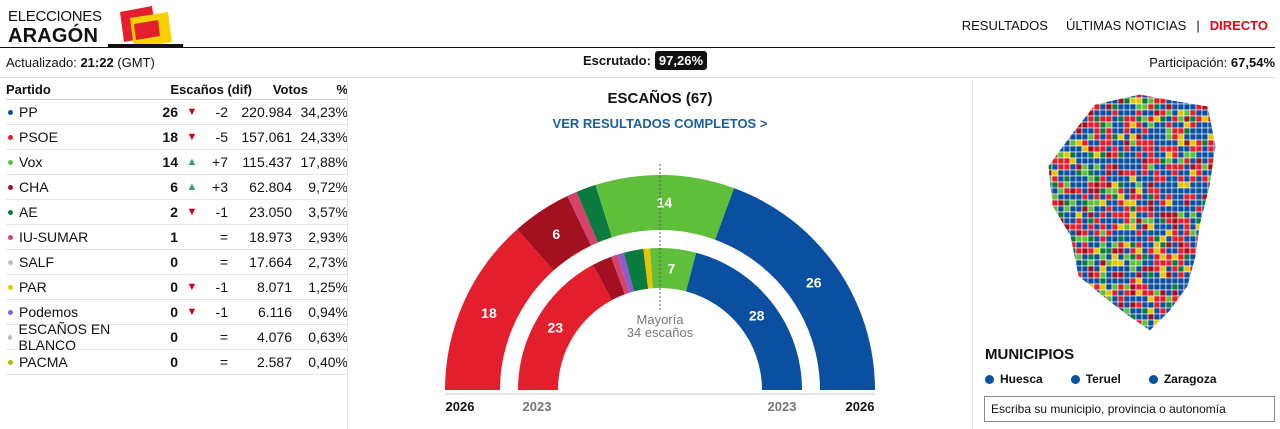 This screenshot has width=1280, height=429. I want to click on legend-zaragoza: Zaragoza, so click(1182, 379).